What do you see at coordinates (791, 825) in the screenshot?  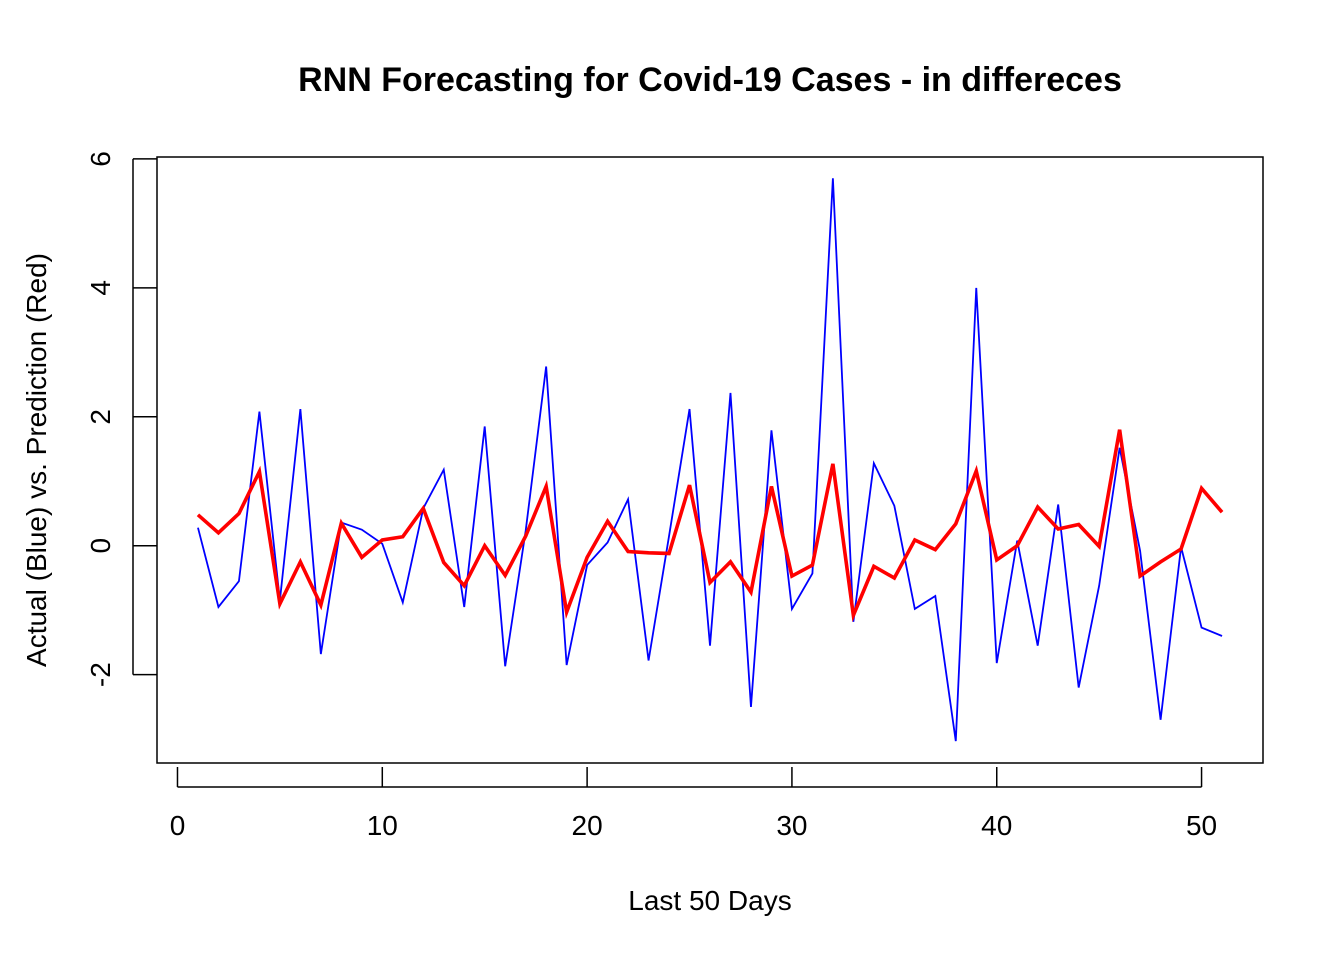 I see `x-tick-label: 30` at bounding box center [791, 825].